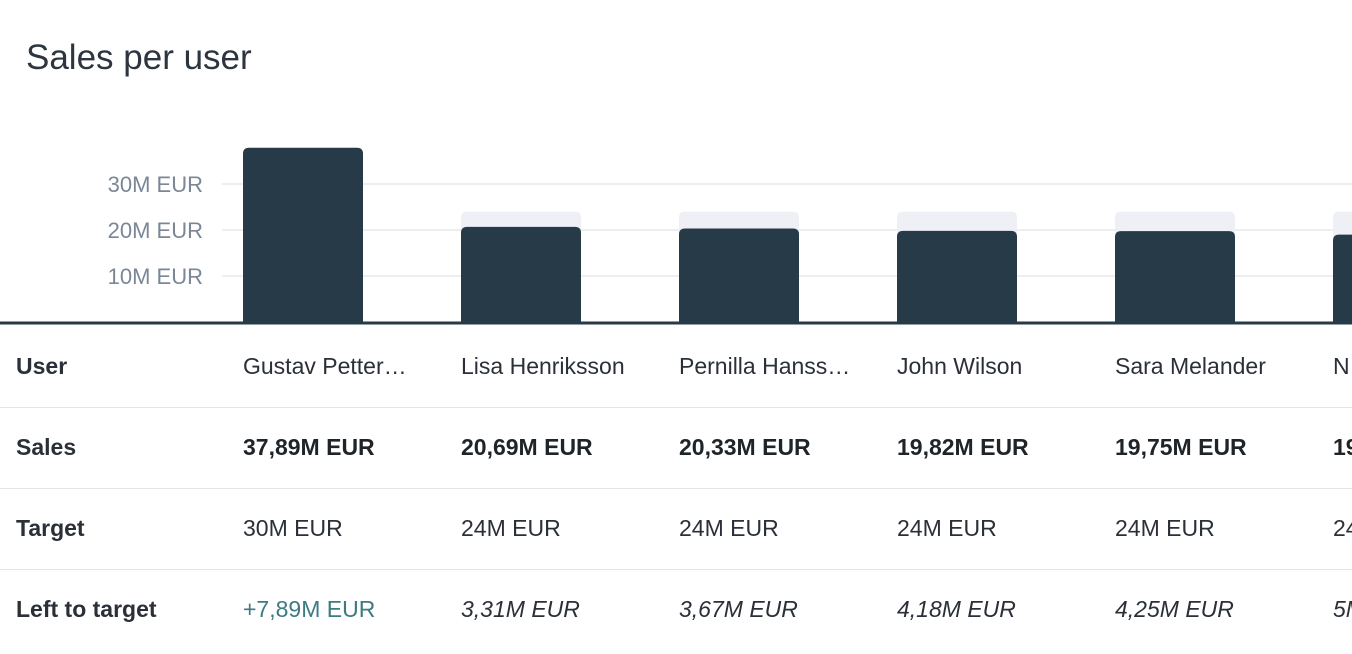  What do you see at coordinates (738, 609) in the screenshot?
I see `left-to-target-cell: 3,67M EUR` at bounding box center [738, 609].